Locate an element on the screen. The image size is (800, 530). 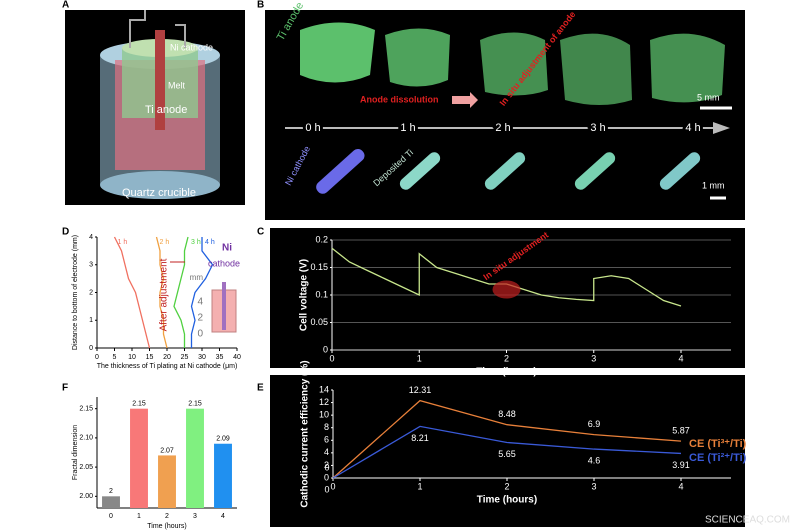
inset-label: 0 is located at coordinates (200, 334).